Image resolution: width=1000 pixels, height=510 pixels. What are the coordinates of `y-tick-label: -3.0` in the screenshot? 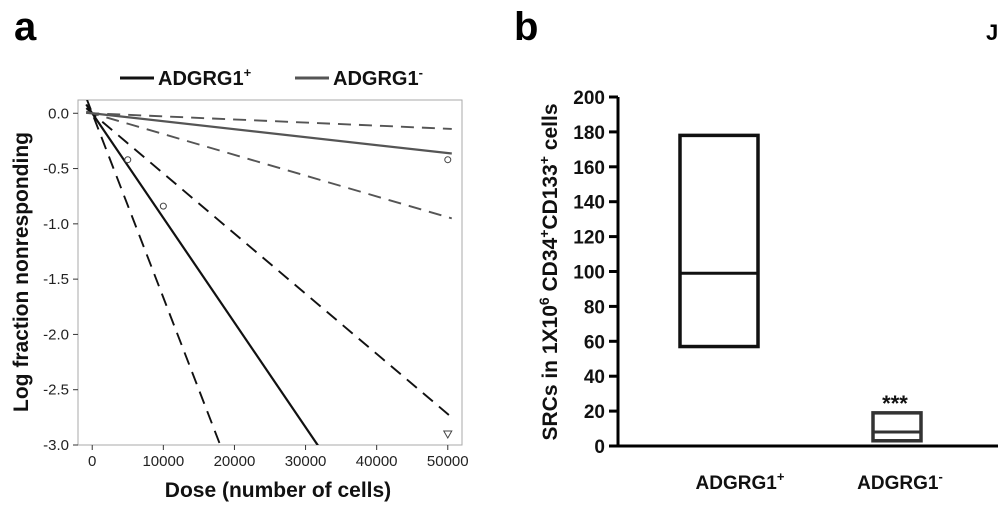 It's located at (56, 445).